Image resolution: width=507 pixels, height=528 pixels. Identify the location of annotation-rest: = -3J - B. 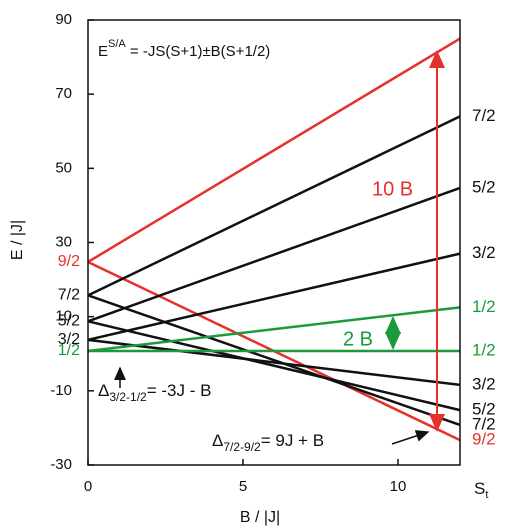
(179, 390).